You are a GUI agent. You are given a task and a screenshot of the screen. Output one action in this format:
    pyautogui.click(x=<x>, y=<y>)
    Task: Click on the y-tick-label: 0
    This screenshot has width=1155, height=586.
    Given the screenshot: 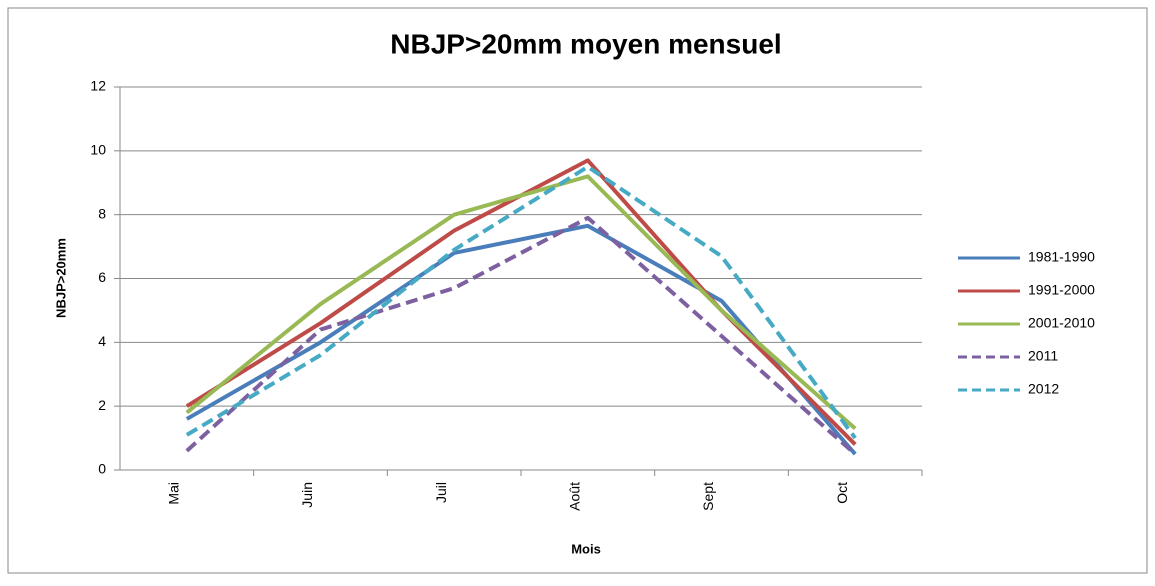 What is the action you would take?
    pyautogui.click(x=102, y=469)
    